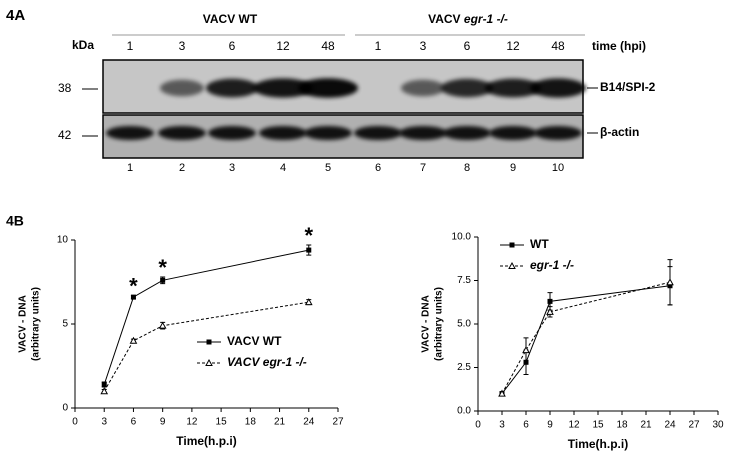 The height and width of the screenshot is (463, 731). What do you see at coordinates (462, 237) in the screenshot?
I see `y-tick-label: 10.0` at bounding box center [462, 237].